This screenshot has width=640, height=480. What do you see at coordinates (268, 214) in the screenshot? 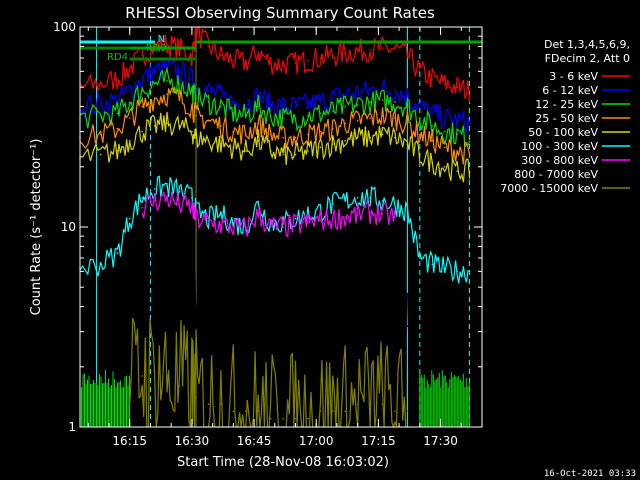
I see `series-300-800-kev` at bounding box center [268, 214].